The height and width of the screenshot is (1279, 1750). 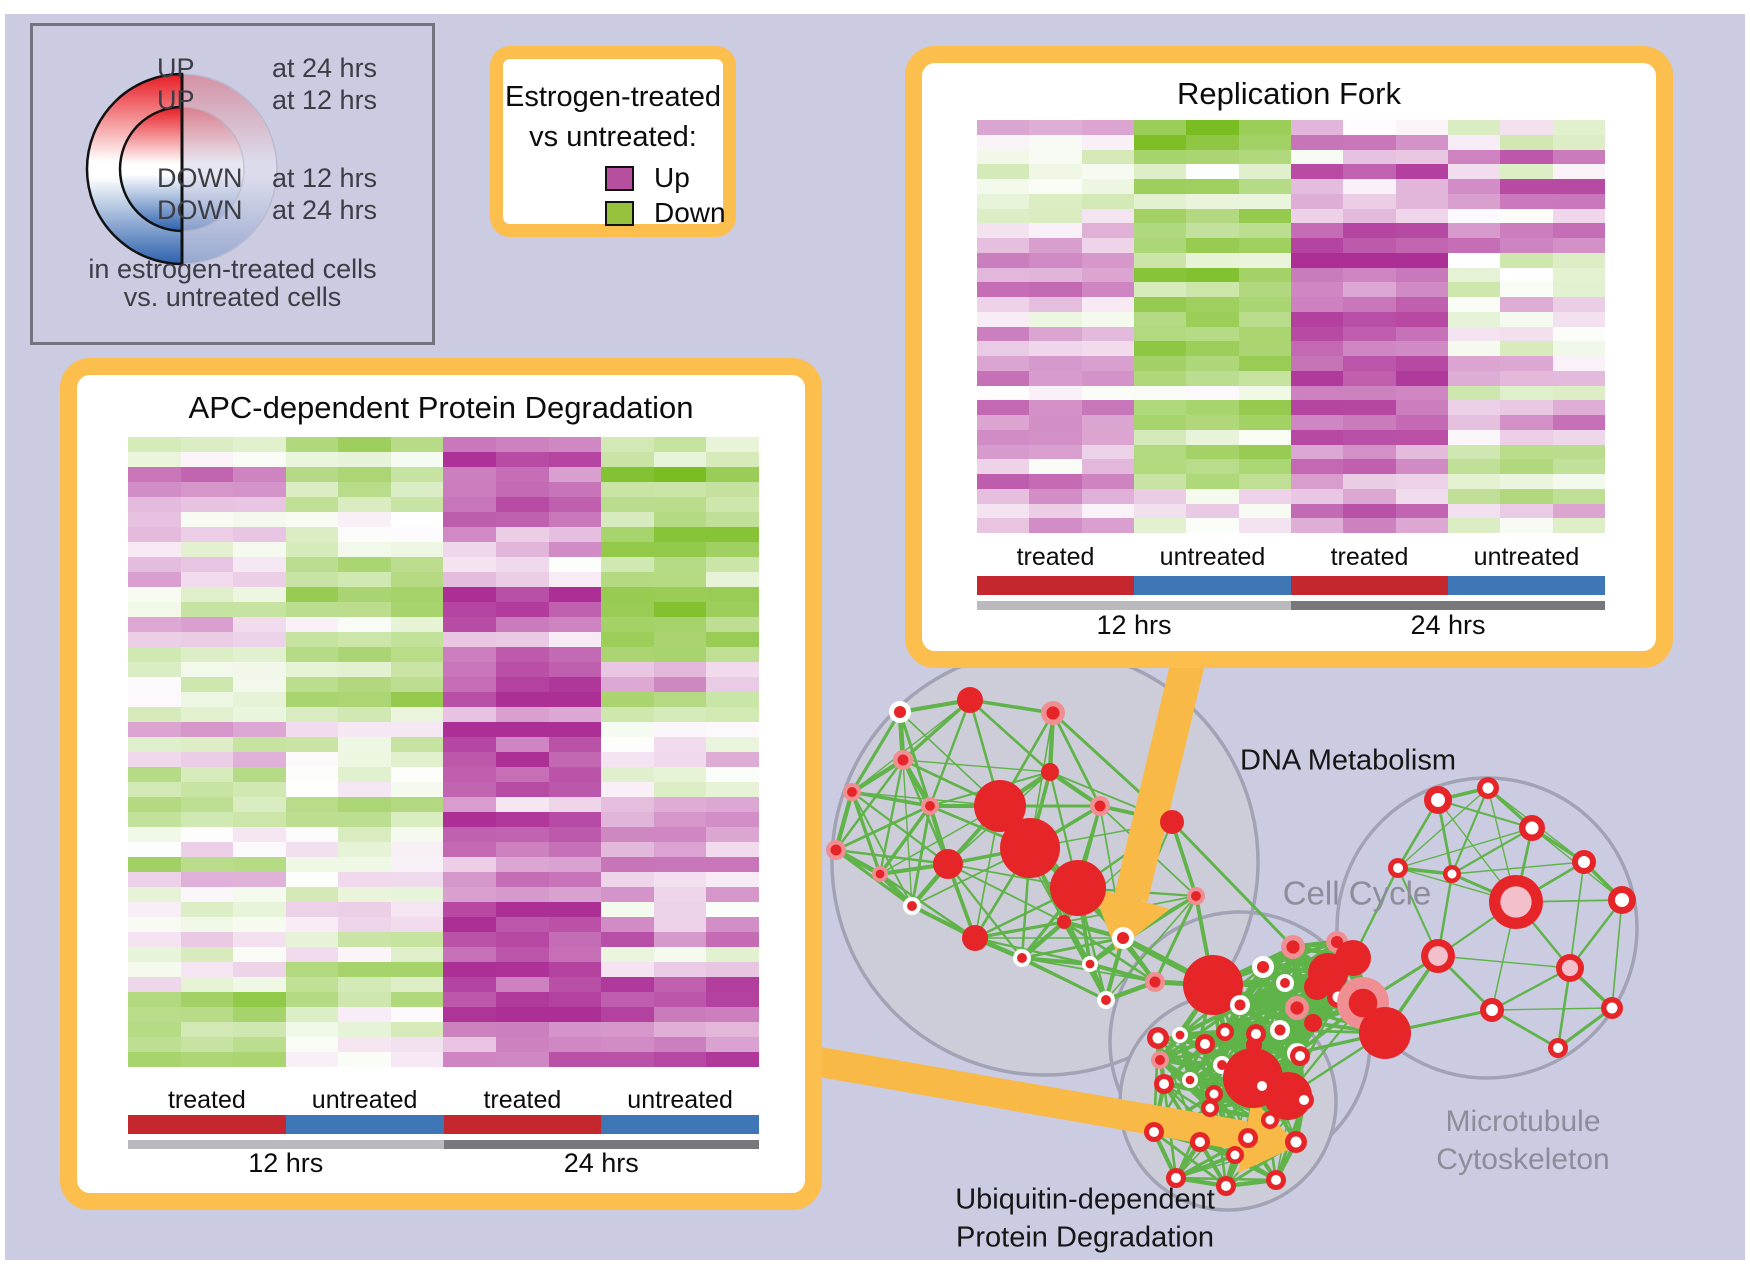 I want to click on up-label: Up, so click(x=672, y=177).